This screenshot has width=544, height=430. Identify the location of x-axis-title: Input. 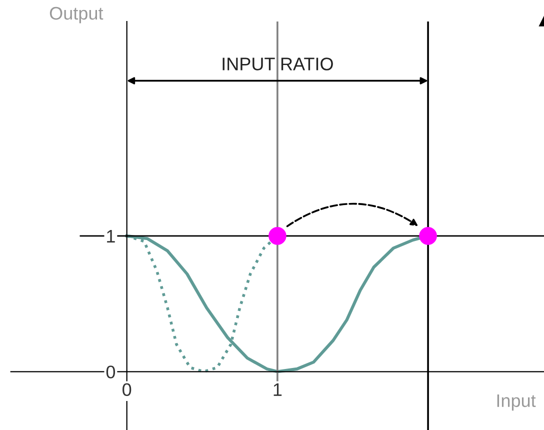
(516, 402).